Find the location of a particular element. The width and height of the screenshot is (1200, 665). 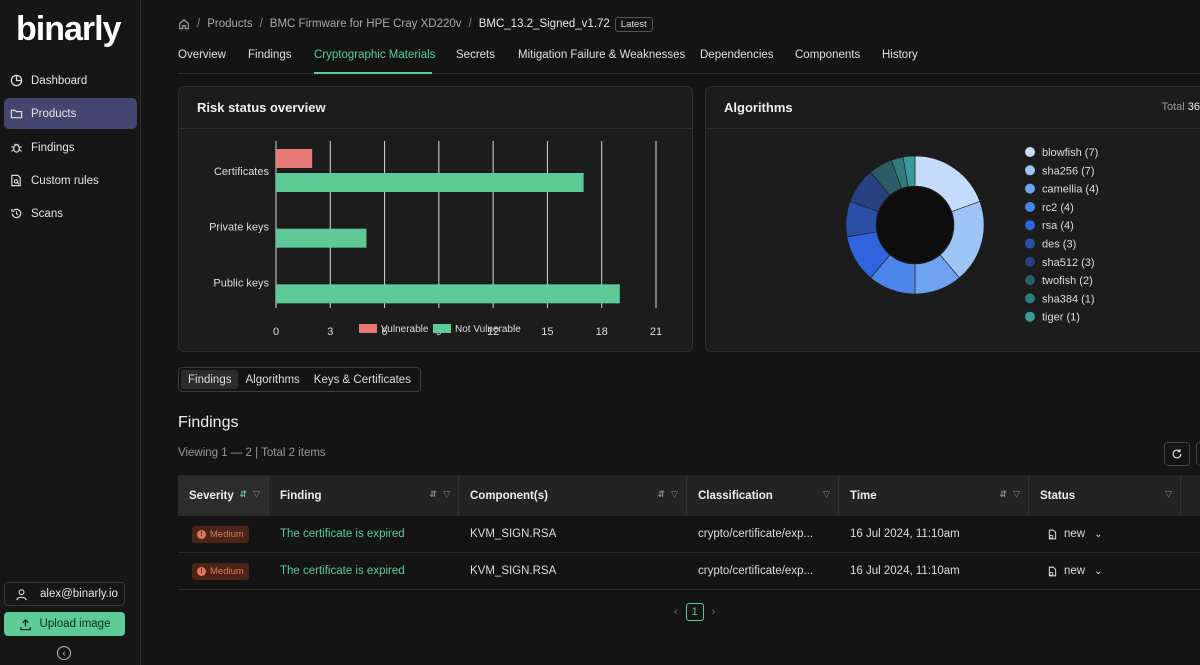

tab-overview: Overview is located at coordinates (202, 55).